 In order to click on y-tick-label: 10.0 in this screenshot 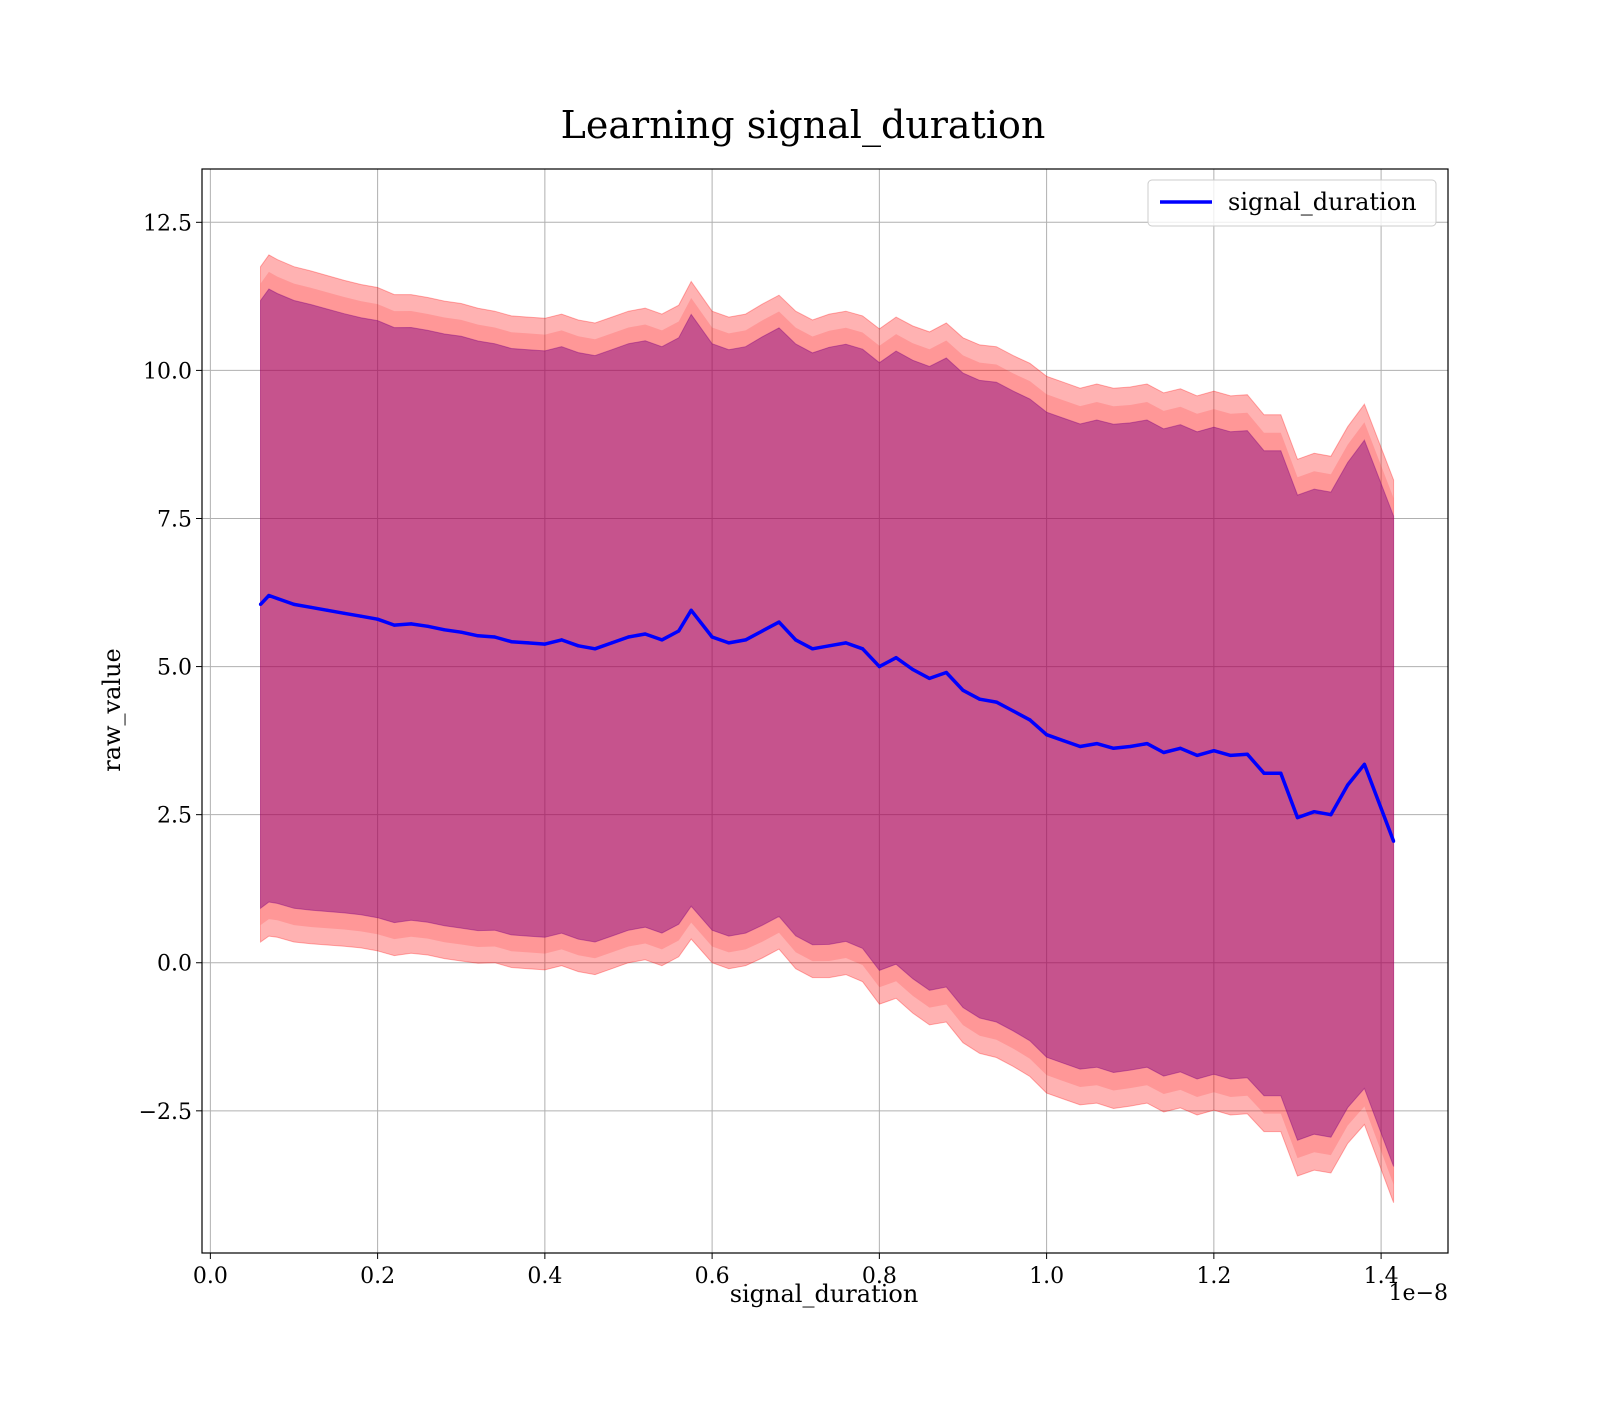, I will do `click(167, 371)`.